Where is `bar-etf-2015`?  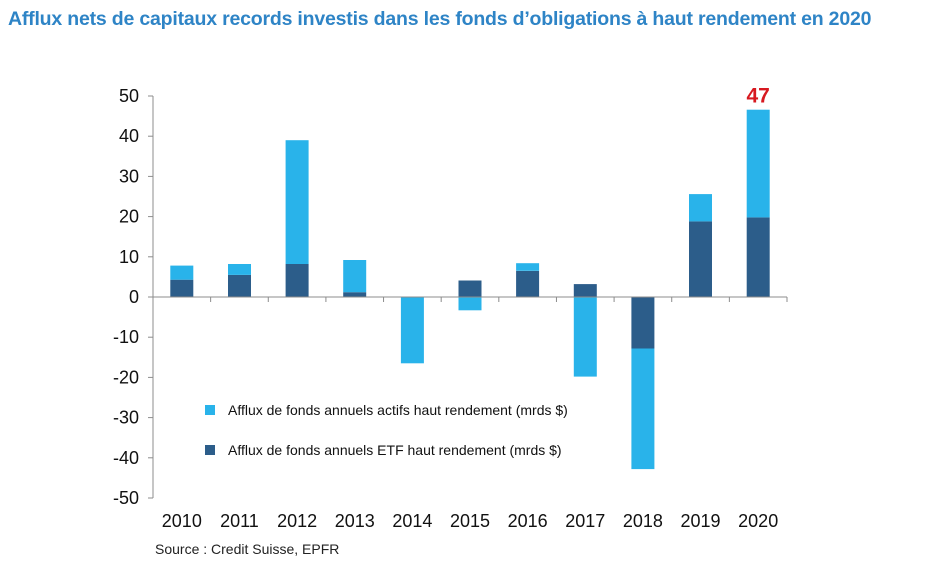
bar-etf-2015 is located at coordinates (470, 288).